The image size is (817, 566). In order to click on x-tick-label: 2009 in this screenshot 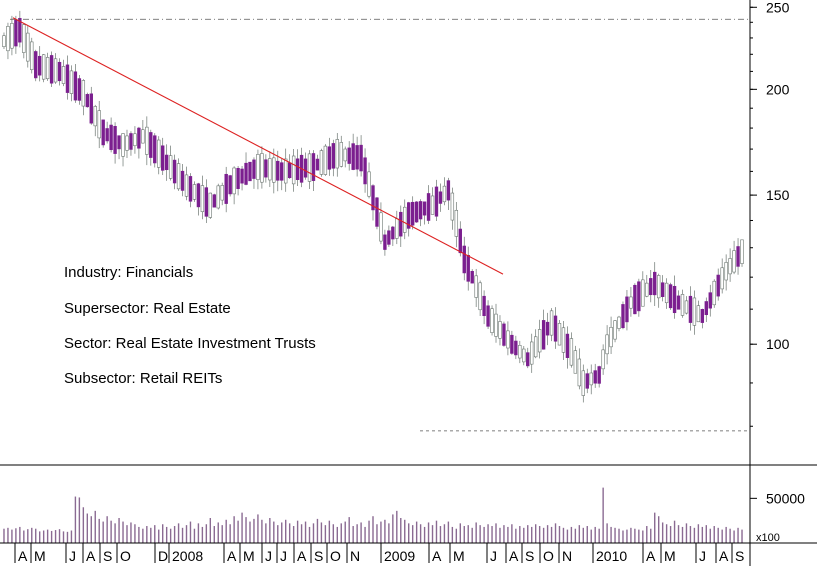, I will do `click(399, 556)`.